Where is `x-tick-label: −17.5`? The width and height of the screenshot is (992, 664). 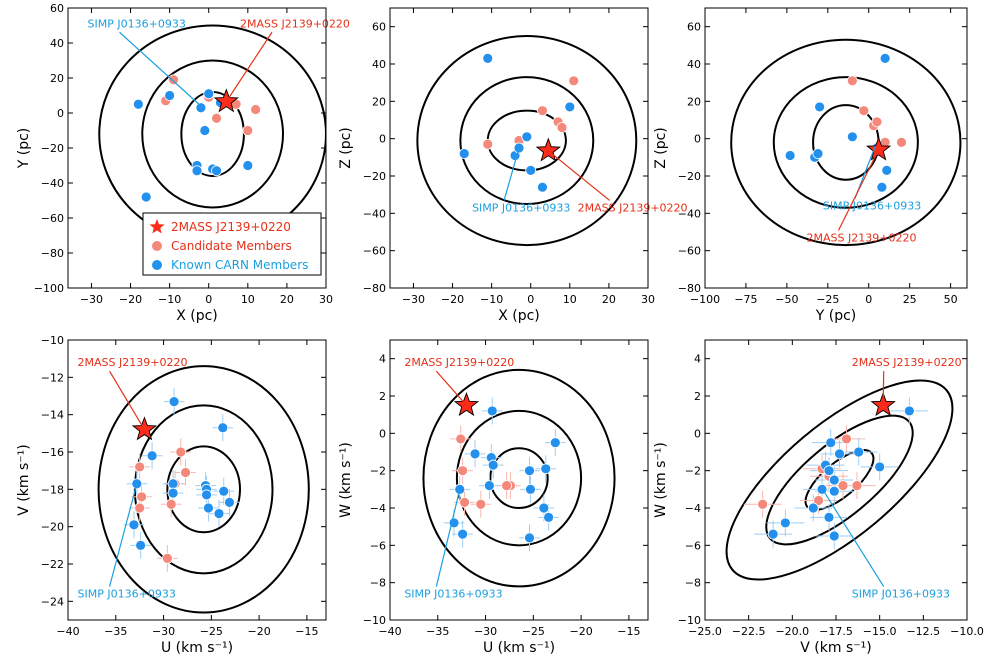
x-tick-label: −17.5 is located at coordinates (836, 631).